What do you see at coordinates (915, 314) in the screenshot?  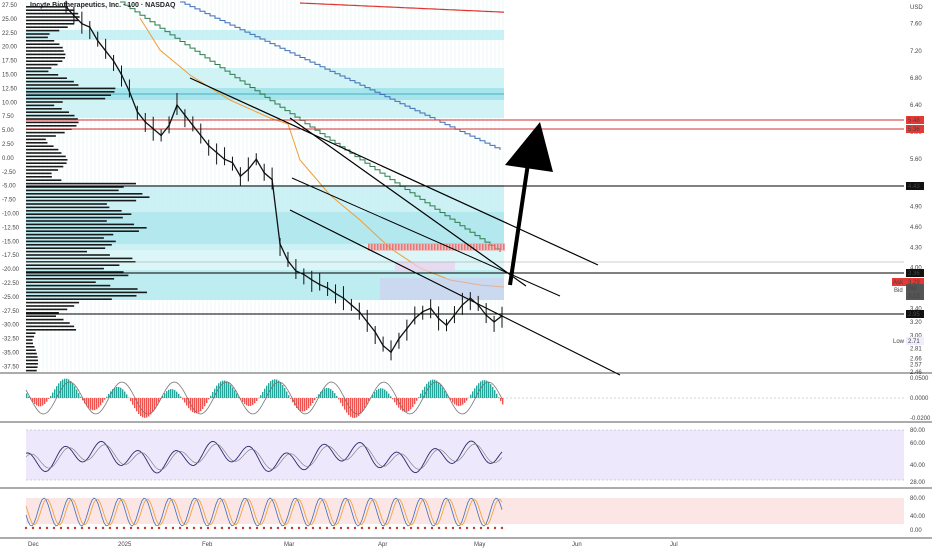 I see `price-badge` at bounding box center [915, 314].